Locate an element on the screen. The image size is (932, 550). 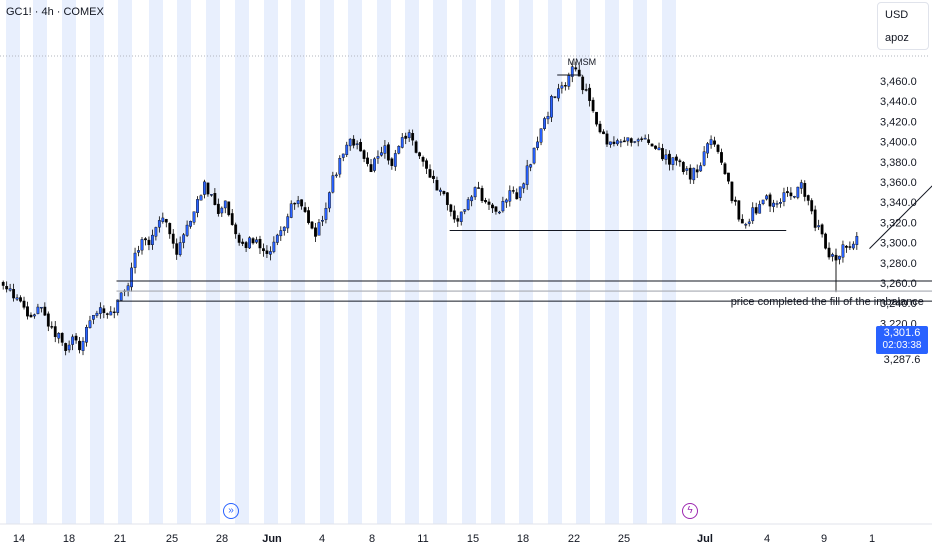
lightning-icon: ϟ is located at coordinates (690, 511).